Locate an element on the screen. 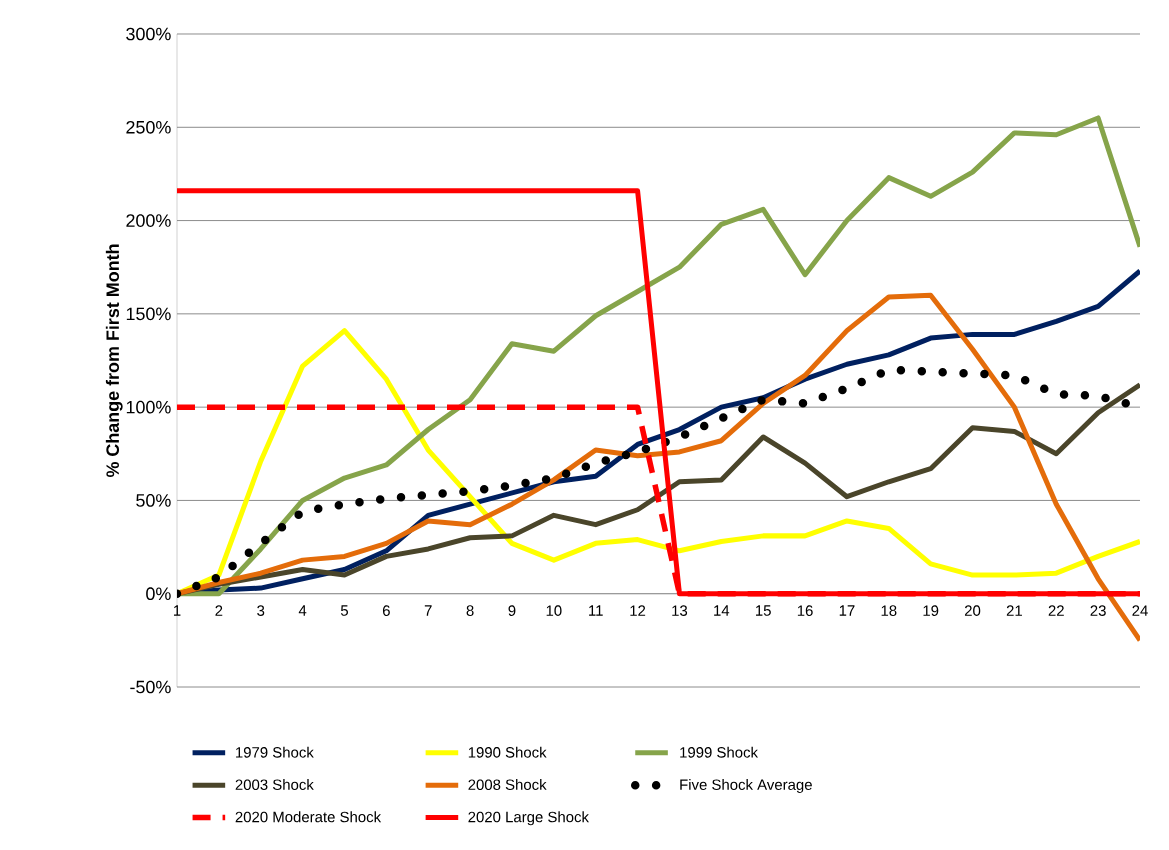  x-tick-label: 3 is located at coordinates (261, 610).